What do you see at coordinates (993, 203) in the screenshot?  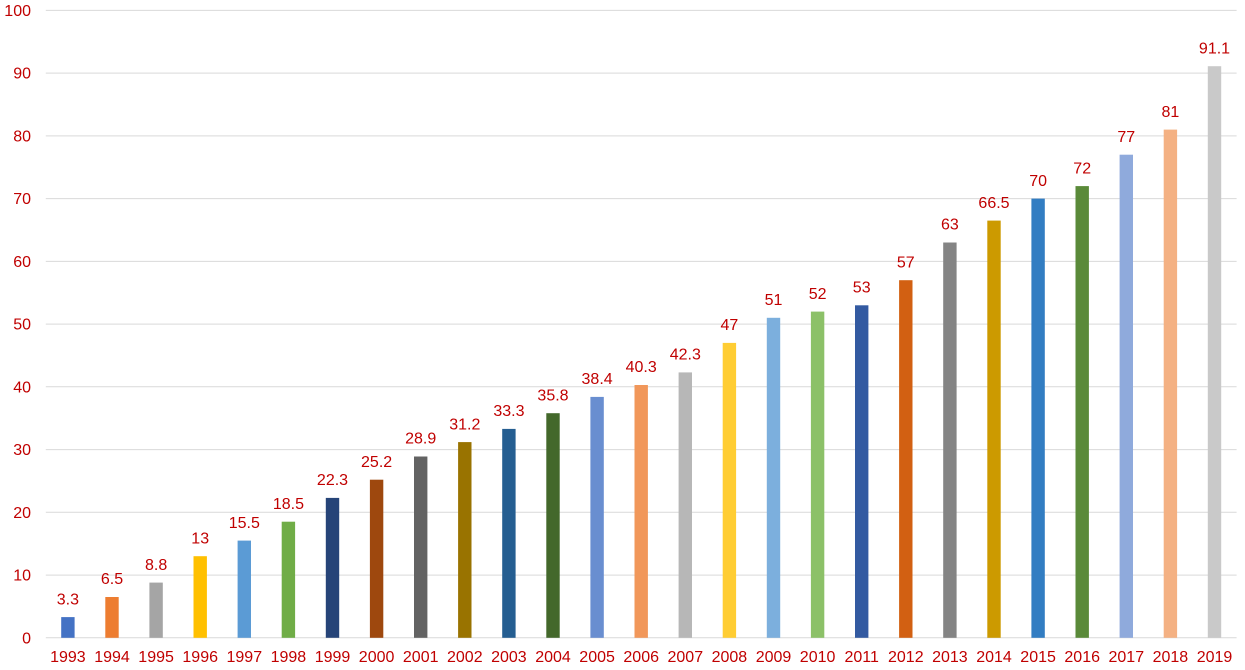 I see `svg-text: 66.5` at bounding box center [993, 203].